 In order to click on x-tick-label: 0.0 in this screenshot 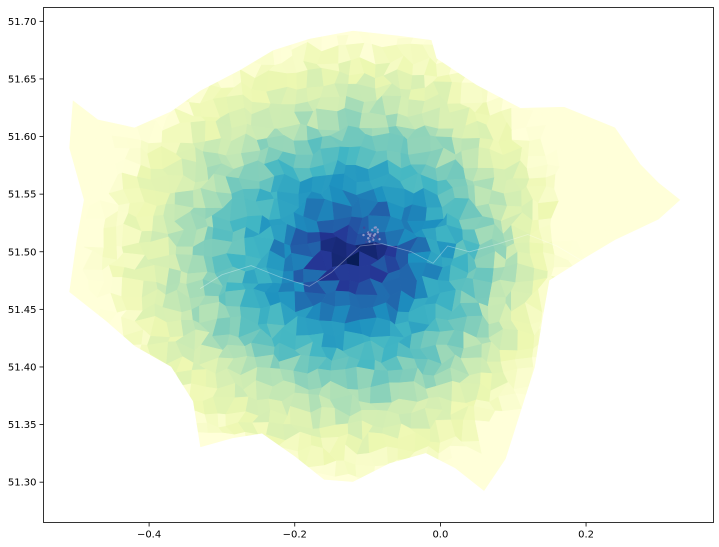, I will do `click(440, 535)`.